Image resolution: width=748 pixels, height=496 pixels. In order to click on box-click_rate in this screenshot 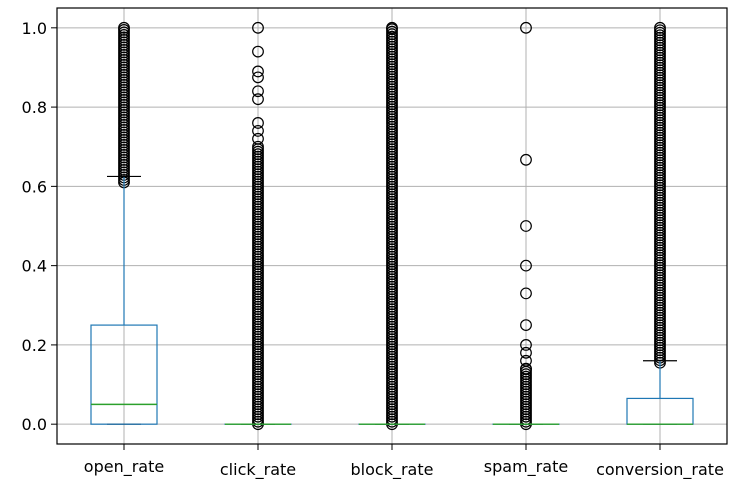, I will do `click(258, 226)`.